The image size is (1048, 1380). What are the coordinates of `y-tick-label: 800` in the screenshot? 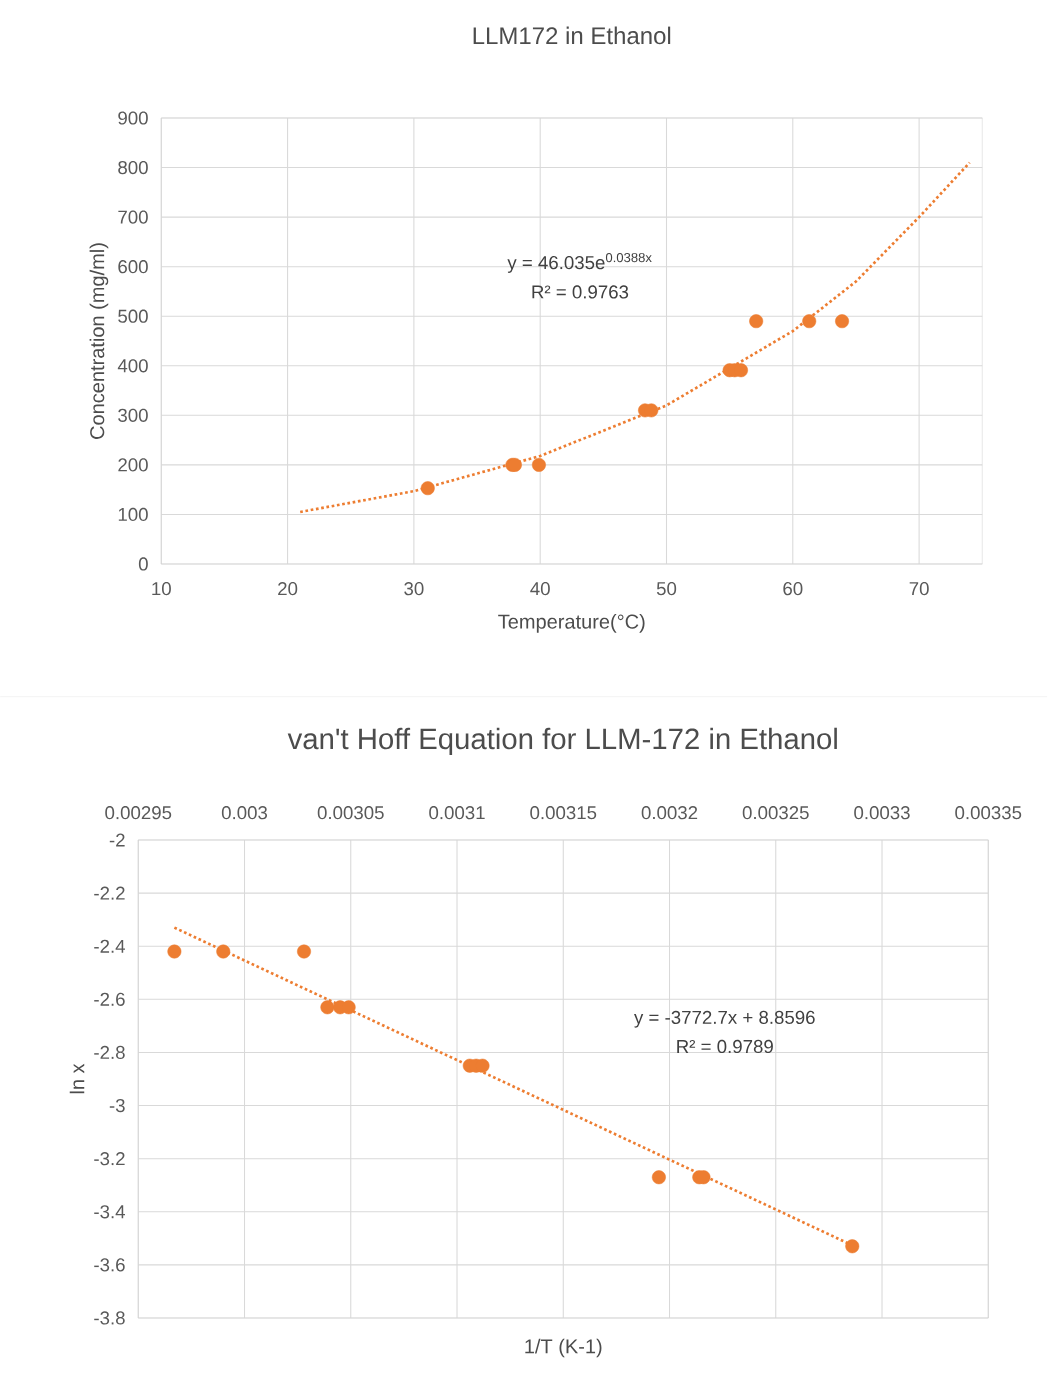 It's located at (133, 167).